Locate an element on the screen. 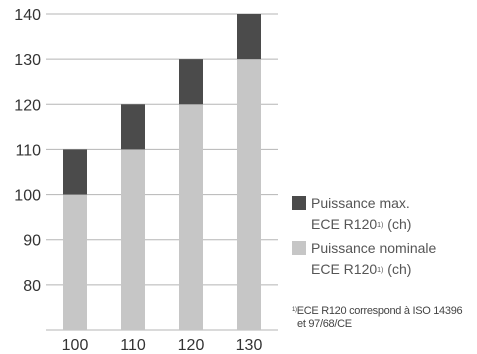 The height and width of the screenshot is (354, 477). legend-label-line1: Puissance nominale is located at coordinates (374, 248).